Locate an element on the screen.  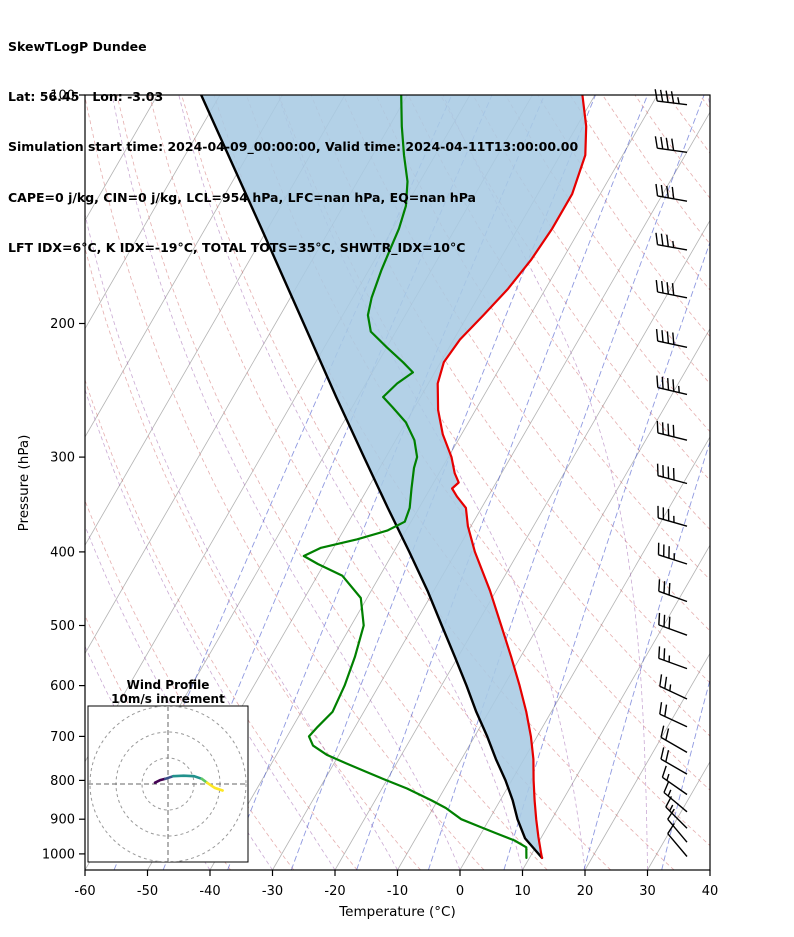
temperature-tick-label: 10 is located at coordinates (522, 891).